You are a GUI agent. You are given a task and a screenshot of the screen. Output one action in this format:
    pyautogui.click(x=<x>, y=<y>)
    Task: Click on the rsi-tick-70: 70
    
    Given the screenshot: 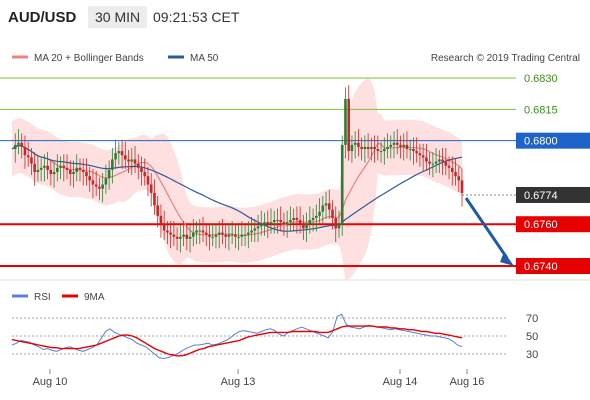 What is the action you would take?
    pyautogui.click(x=532, y=319)
    